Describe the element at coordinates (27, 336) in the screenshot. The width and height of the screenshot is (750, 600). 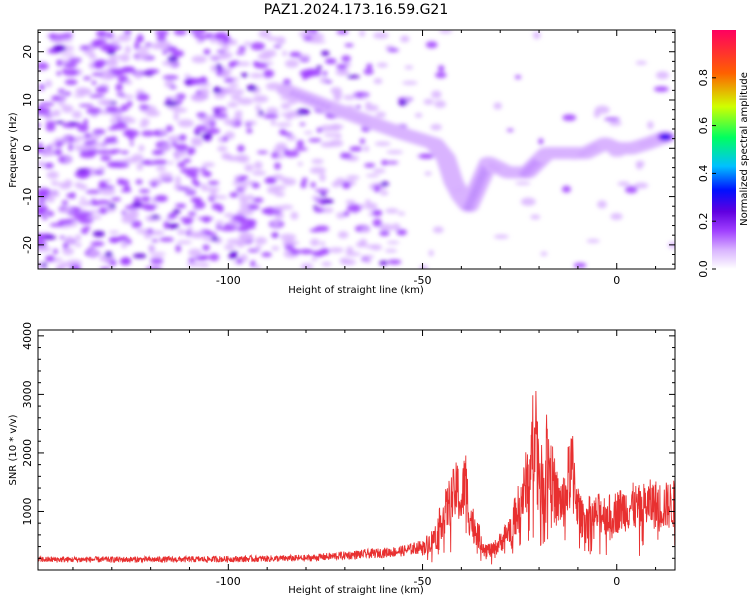
I see `y-tick-label: 4000` at that location.